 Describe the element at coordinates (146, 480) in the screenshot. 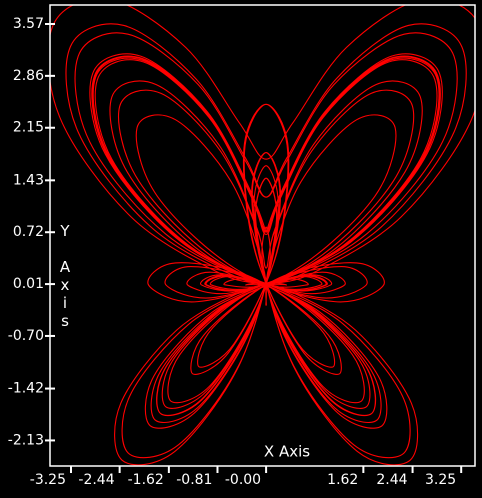

I see `x-tick-label: -1.62` at that location.